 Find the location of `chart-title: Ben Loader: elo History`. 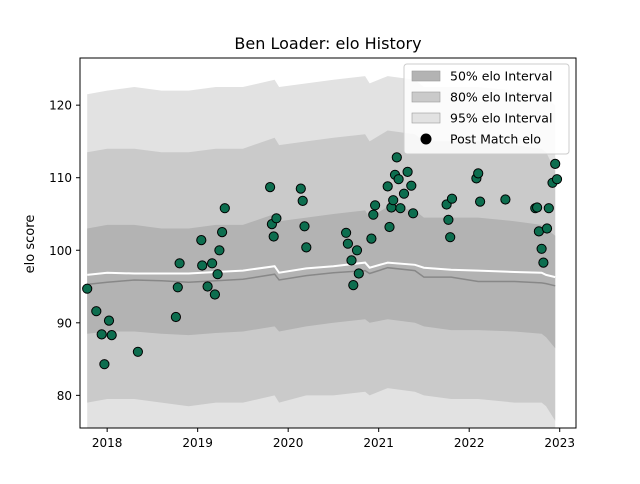

chart-title: Ben Loader: elo History is located at coordinates (327, 43).